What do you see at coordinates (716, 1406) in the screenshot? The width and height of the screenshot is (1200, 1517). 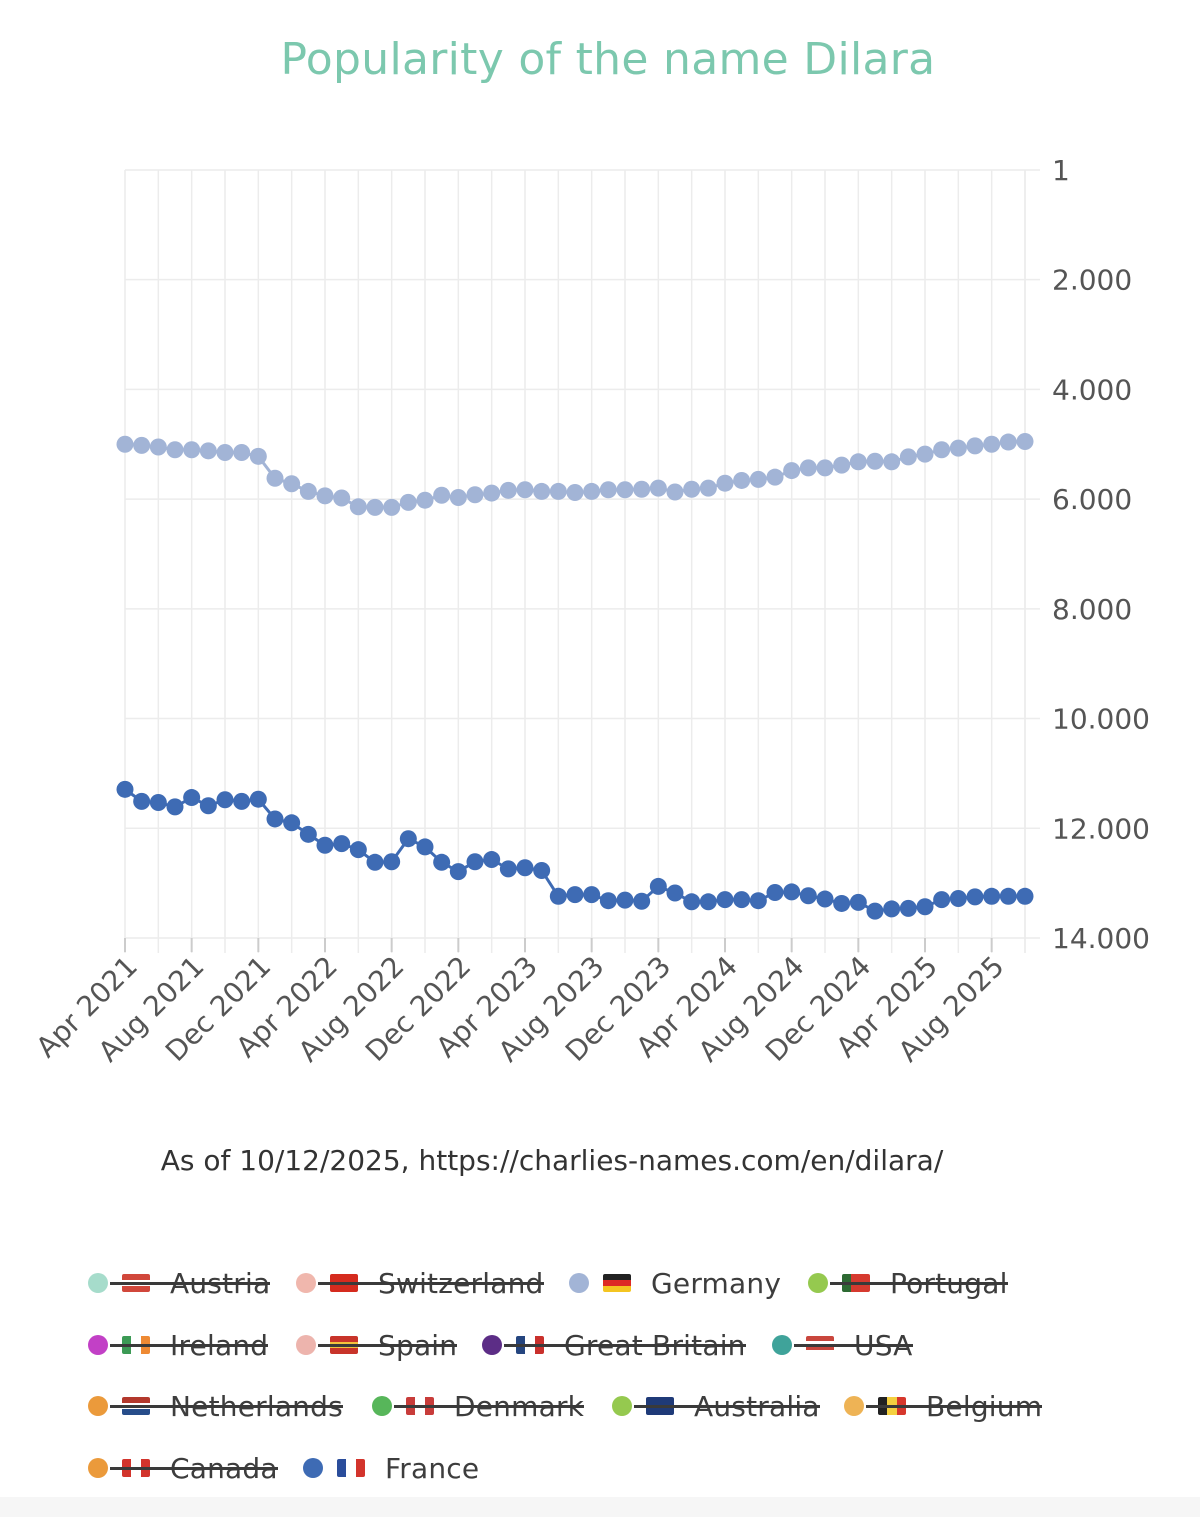 I see `legend-item-australia: Australia` at bounding box center [716, 1406].